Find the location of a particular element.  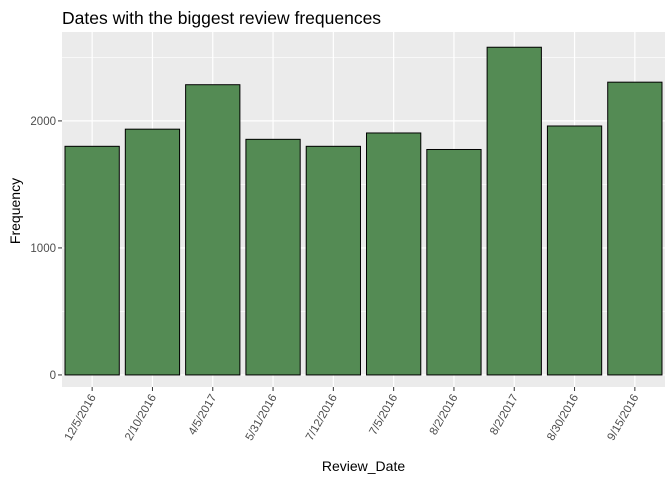

chart-title: Dates with the biggest review frequences is located at coordinates (221, 18).